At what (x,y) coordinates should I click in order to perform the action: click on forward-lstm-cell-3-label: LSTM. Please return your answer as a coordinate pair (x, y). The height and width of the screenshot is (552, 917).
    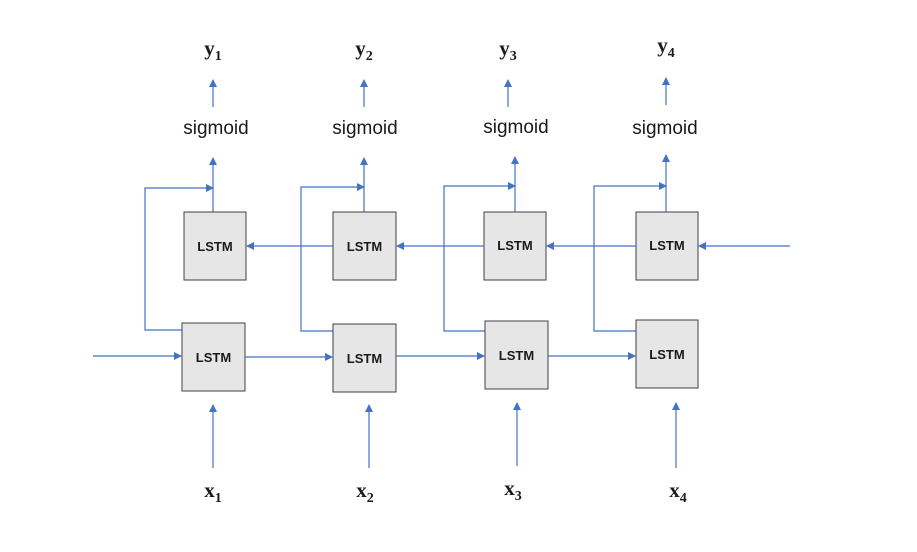
    Looking at the image, I should click on (516, 355).